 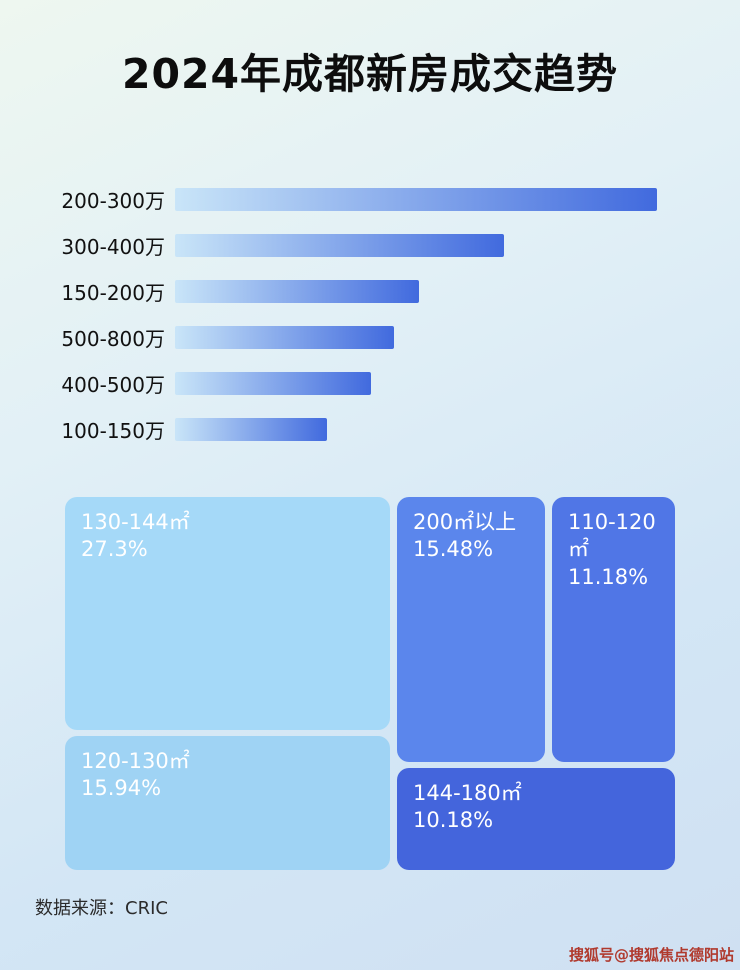 What do you see at coordinates (113, 338) in the screenshot?
I see `bar-category-label: 500-800万` at bounding box center [113, 338].